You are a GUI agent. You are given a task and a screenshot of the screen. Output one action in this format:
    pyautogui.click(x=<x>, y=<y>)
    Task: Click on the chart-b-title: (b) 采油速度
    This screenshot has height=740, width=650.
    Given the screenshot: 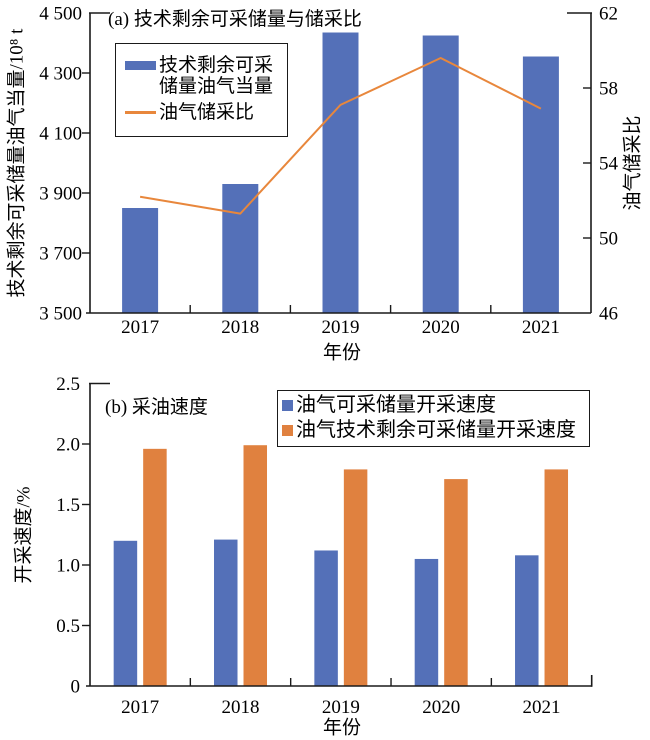 What is the action you would take?
    pyautogui.click(x=156, y=407)
    